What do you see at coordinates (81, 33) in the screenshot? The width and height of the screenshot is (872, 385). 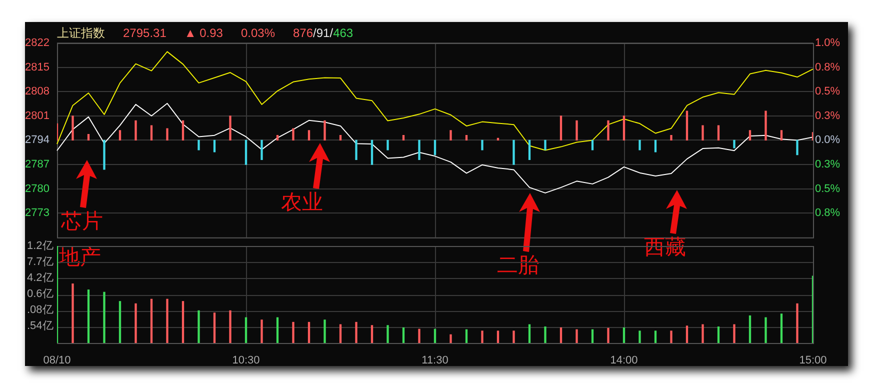 I see `chart-title: 上证指数` at bounding box center [81, 33].